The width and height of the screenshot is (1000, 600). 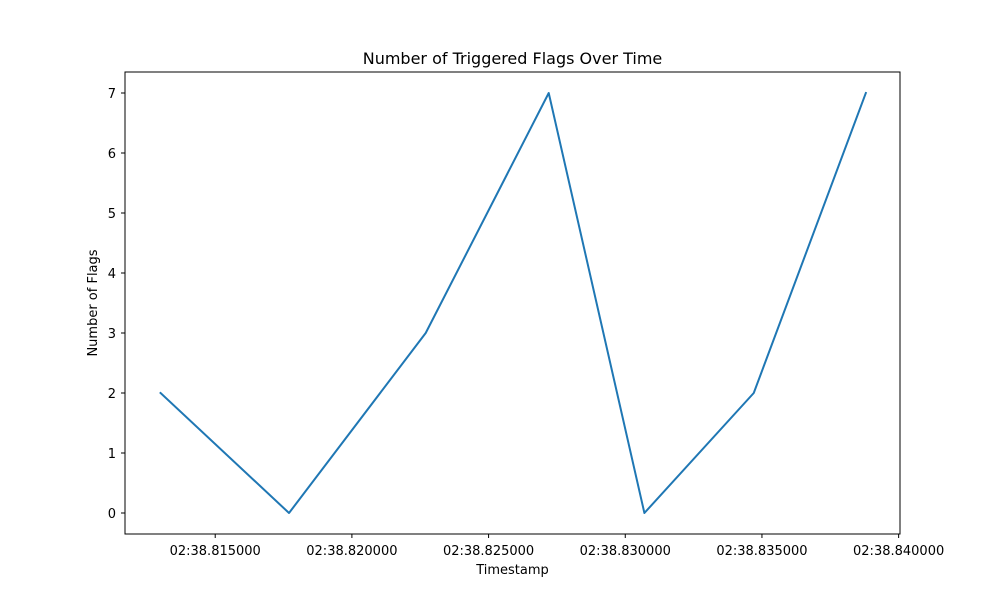 What do you see at coordinates (112, 454) in the screenshot?
I see `y-tick-label: 1` at bounding box center [112, 454].